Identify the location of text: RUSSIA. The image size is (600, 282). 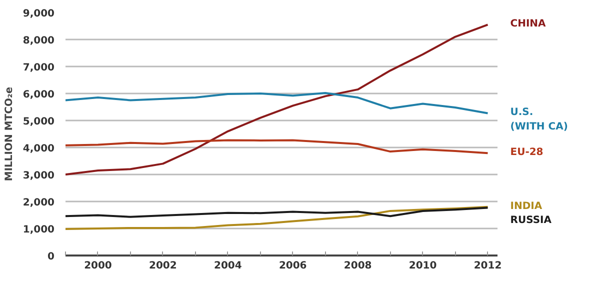
(531, 220).